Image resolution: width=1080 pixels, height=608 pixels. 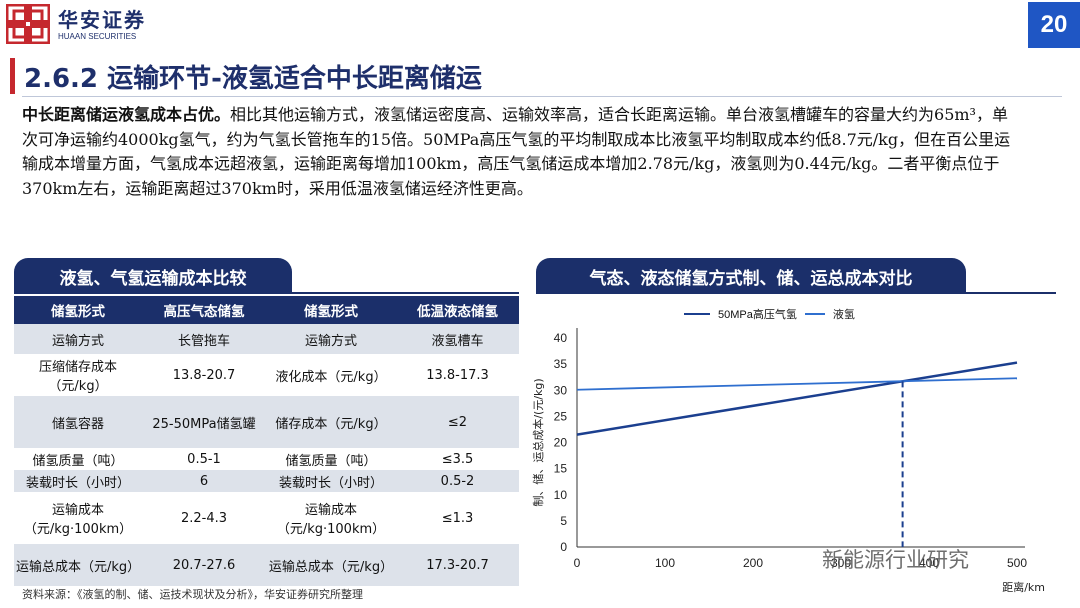 I want to click on y-tick-label: 30, so click(x=561, y=390).